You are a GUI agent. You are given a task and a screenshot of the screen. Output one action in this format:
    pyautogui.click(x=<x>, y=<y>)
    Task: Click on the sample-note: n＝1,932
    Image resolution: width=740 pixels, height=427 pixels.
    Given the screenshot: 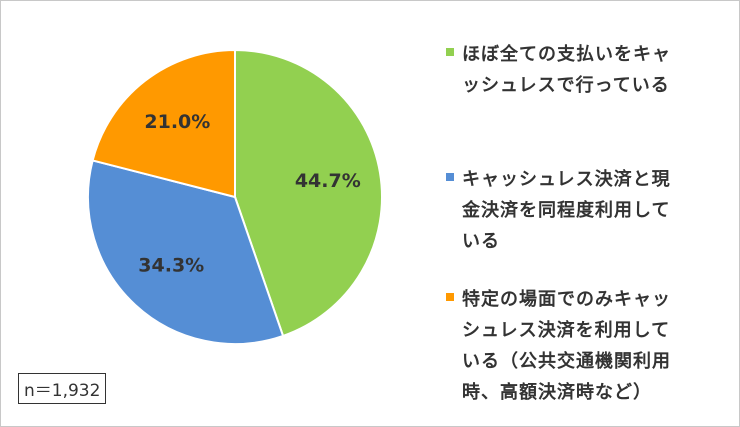 What is the action you would take?
    pyautogui.click(x=62, y=388)
    